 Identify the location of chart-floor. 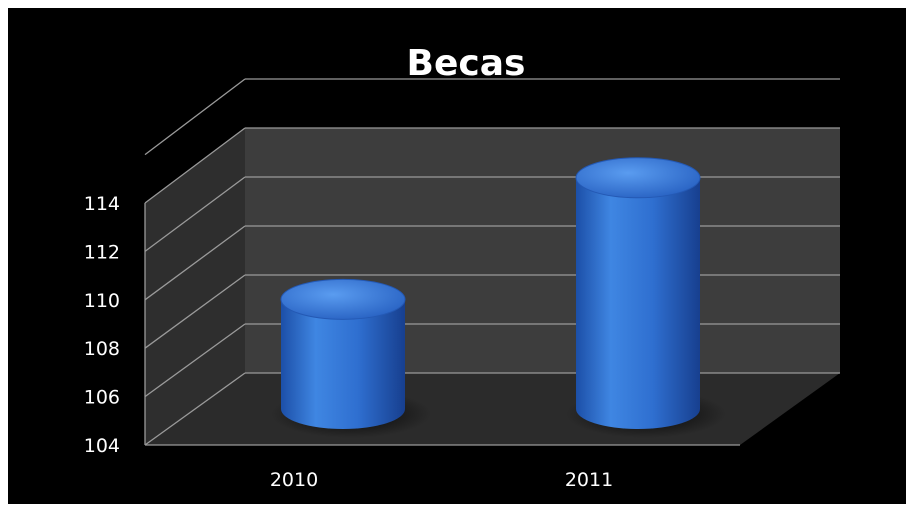
(492, 409).